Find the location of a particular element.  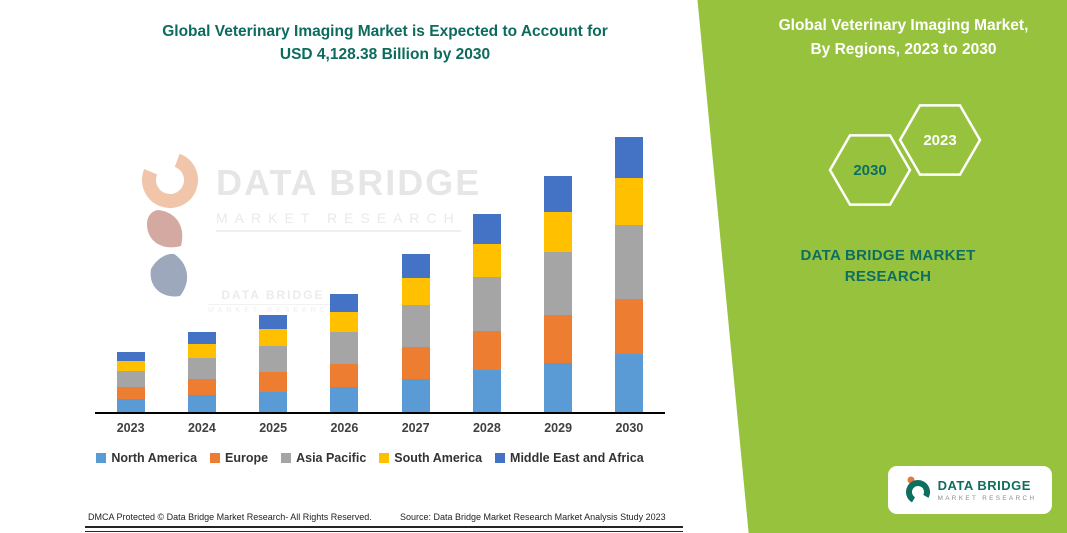

hexagon-year-2023: 2023 is located at coordinates (939, 140).